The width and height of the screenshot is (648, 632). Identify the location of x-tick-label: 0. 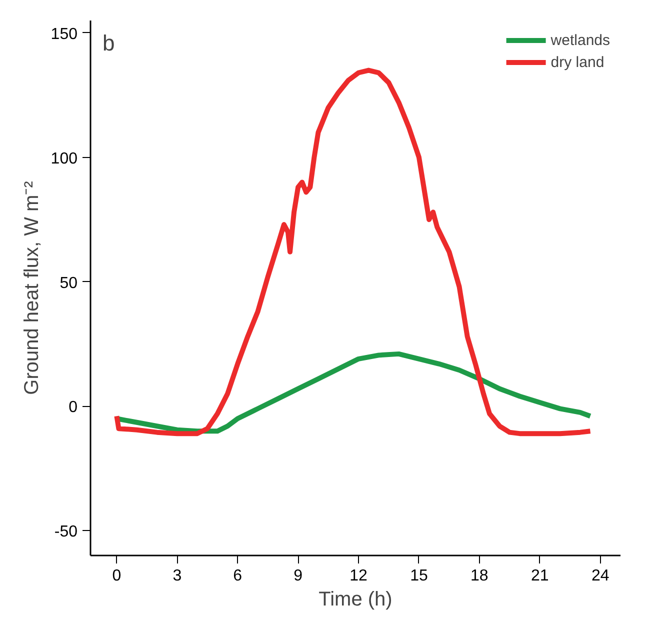
(117, 576).